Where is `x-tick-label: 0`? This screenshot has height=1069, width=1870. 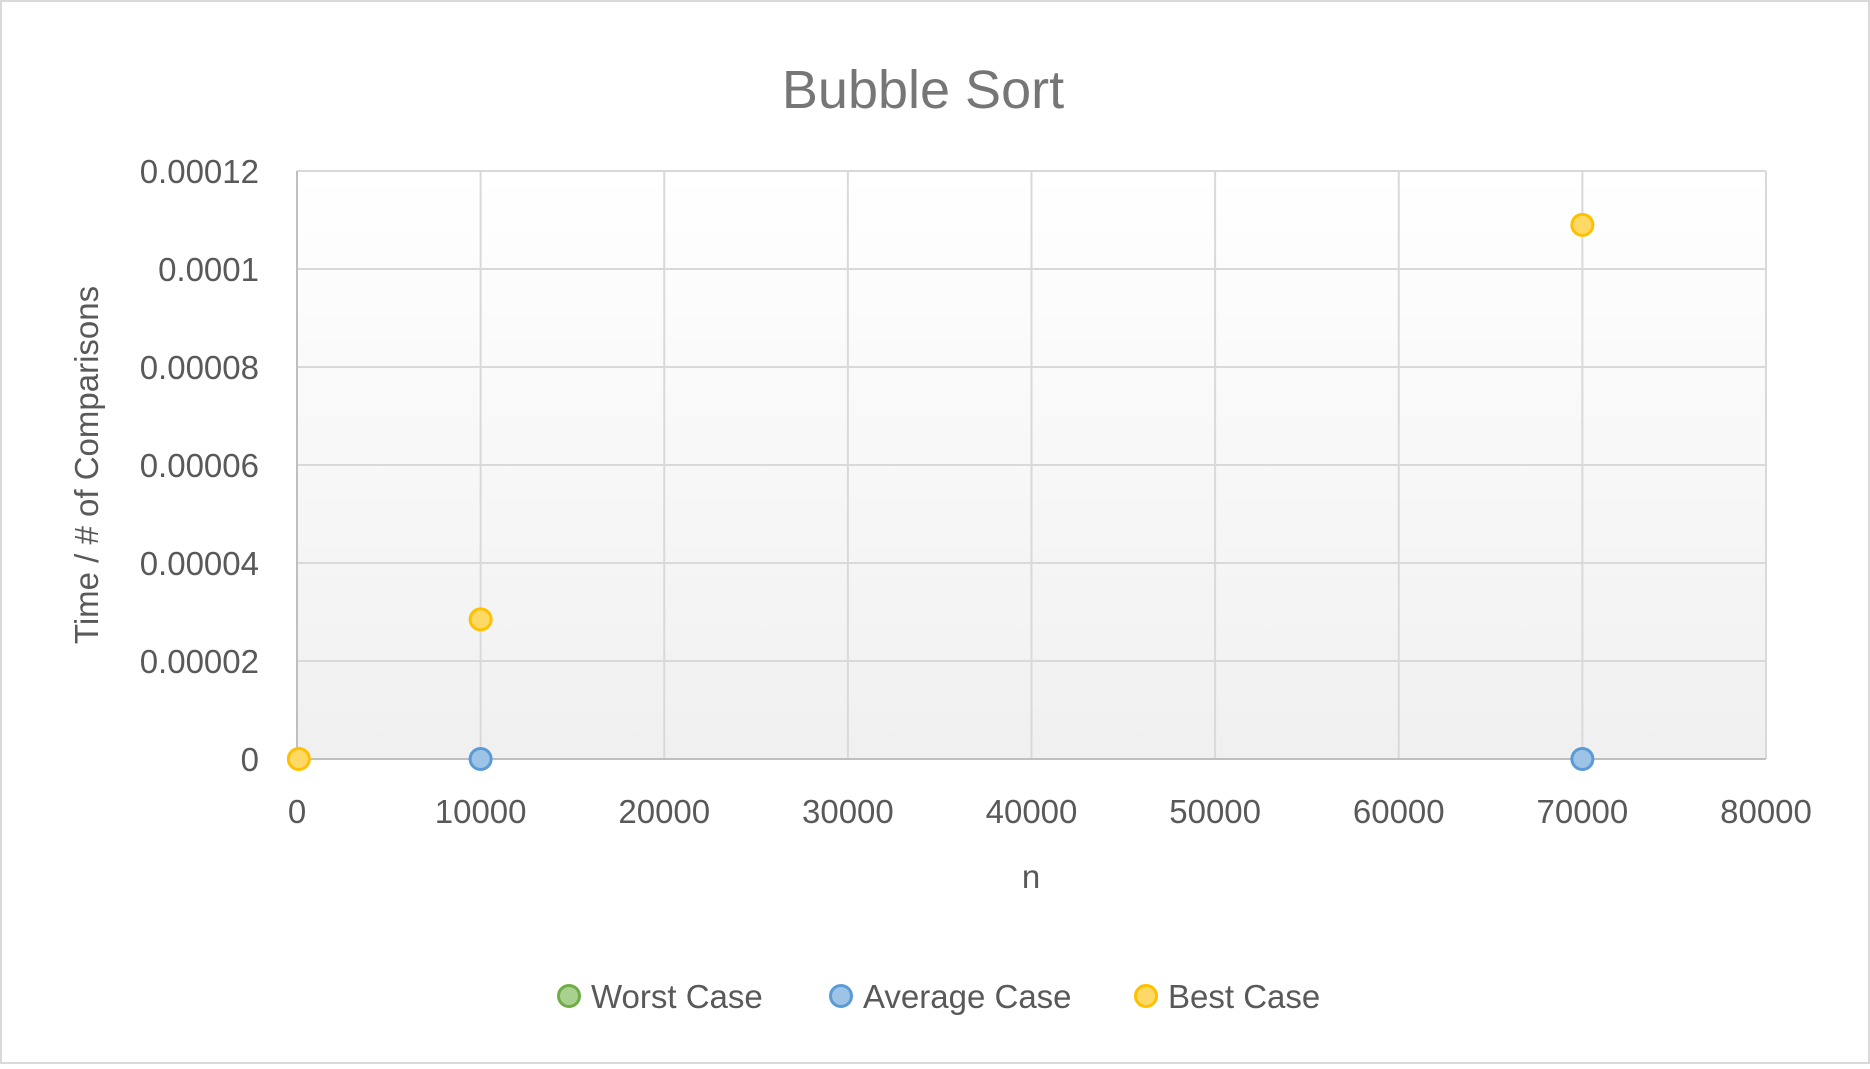 x-tick-label: 0 is located at coordinates (297, 811).